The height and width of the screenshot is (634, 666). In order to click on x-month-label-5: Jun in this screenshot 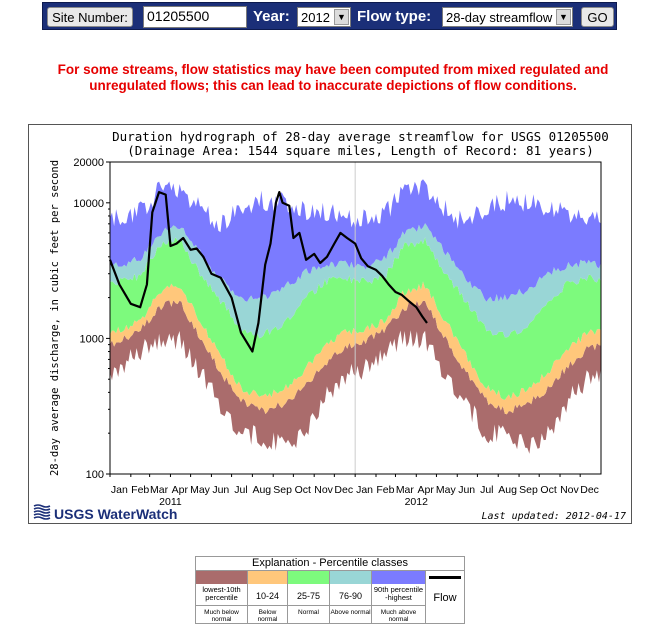, I will do `click(220, 490)`.